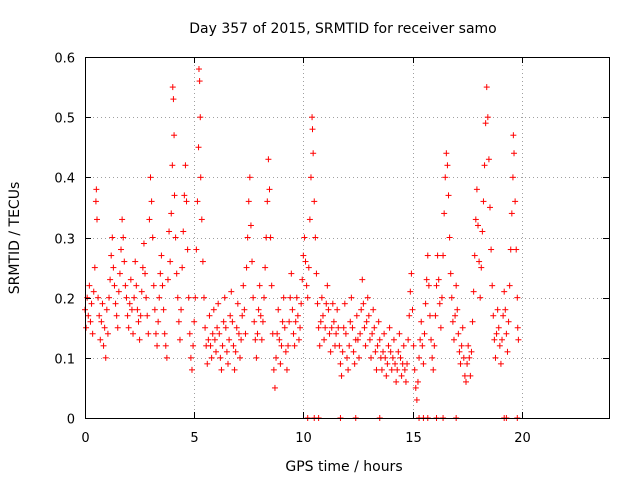 The height and width of the screenshot is (480, 640). I want to click on y-tick-label: 0.1, so click(64, 360).